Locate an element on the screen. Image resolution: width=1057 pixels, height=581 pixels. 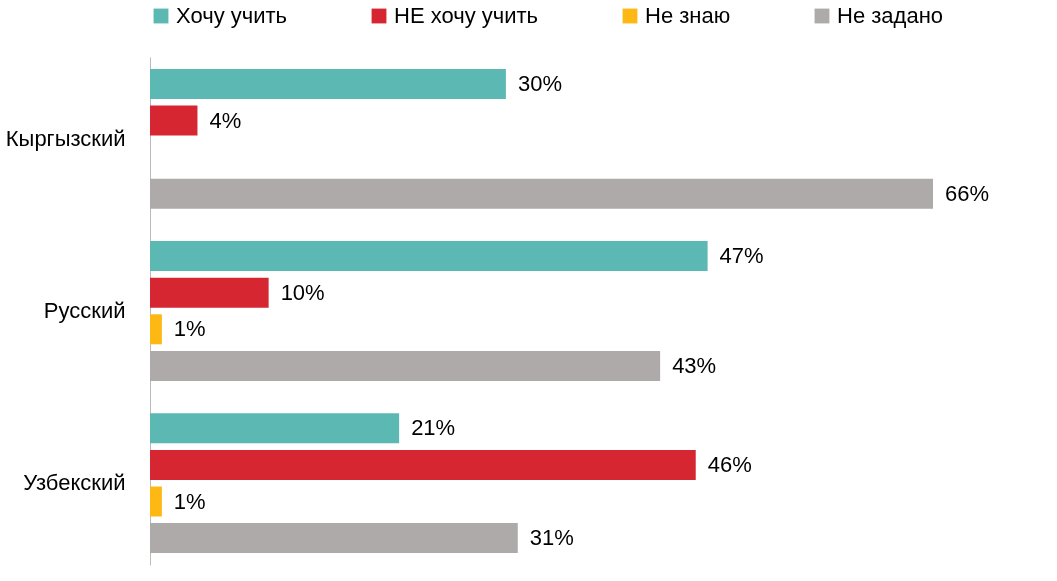
legend-label: НЕ хочу учить is located at coordinates (466, 15).